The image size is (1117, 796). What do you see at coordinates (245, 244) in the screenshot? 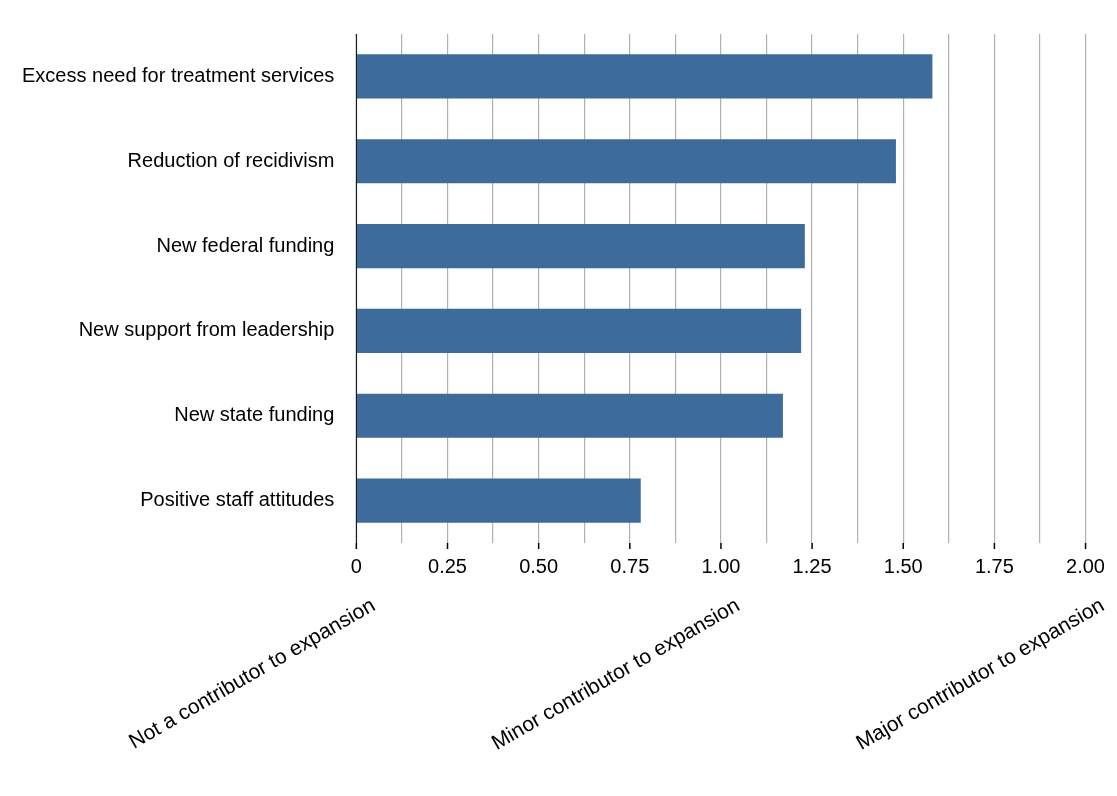
I see `y-tick-label: New federal funding` at bounding box center [245, 244].